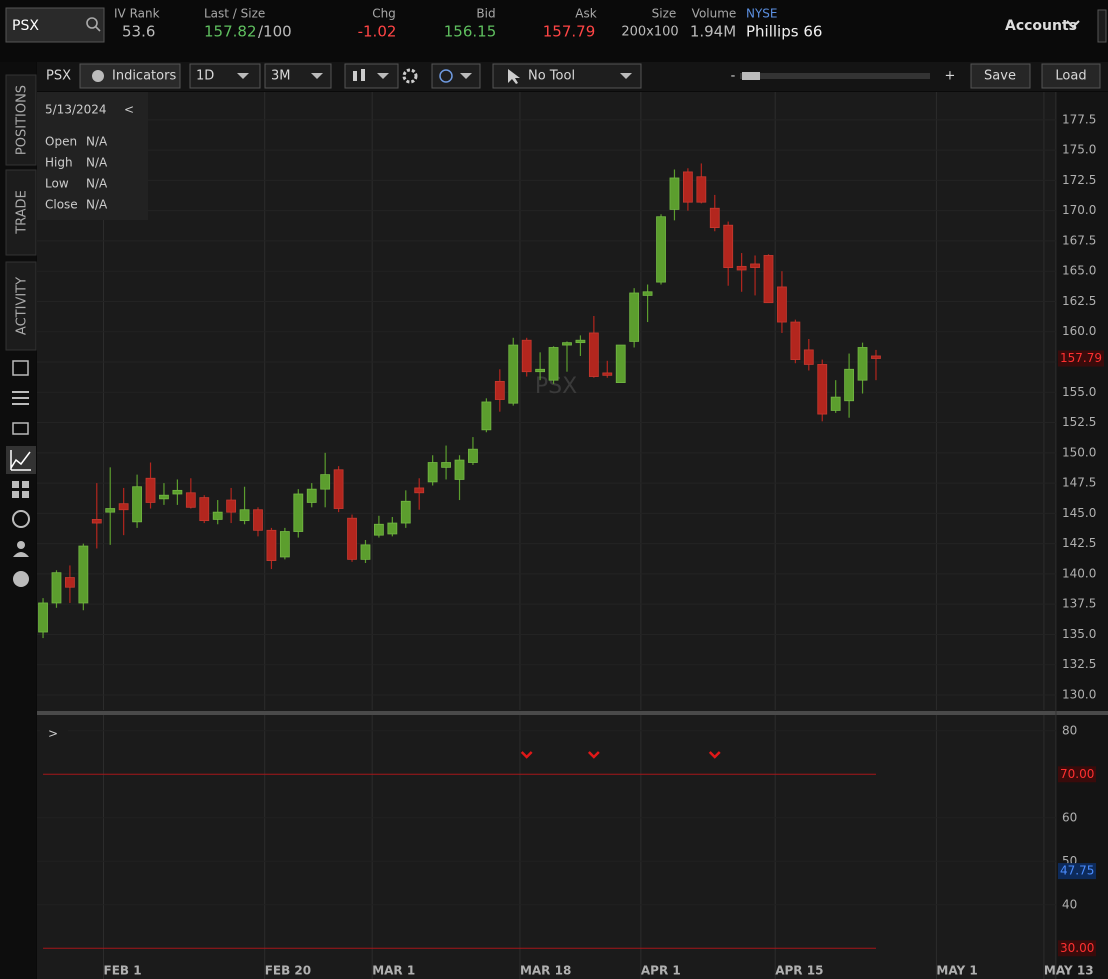 Image resolution: width=1108 pixels, height=979 pixels. Describe the element at coordinates (92, 23) in the screenshot. I see `search-icon` at that location.